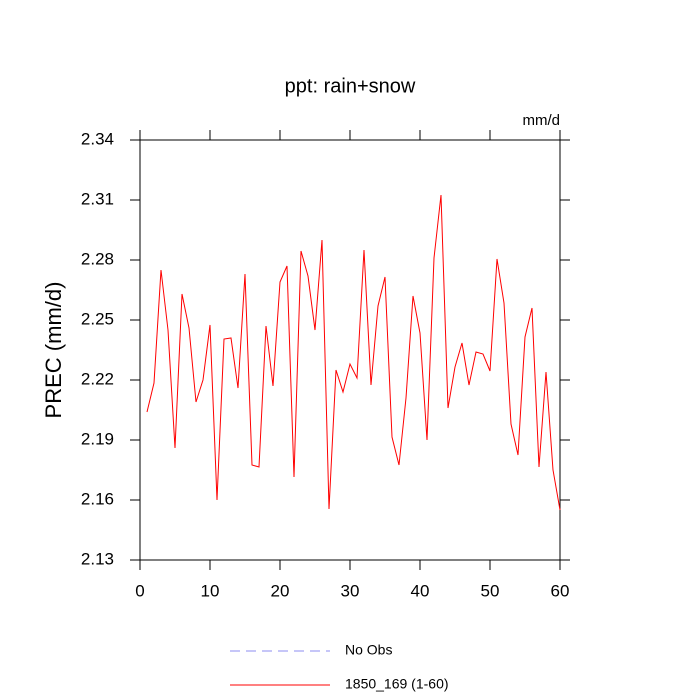  Describe the element at coordinates (210, 590) in the screenshot. I see `x-tick-label: 10` at that location.